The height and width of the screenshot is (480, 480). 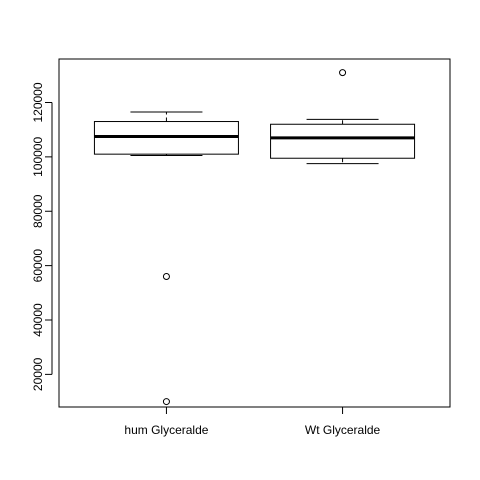 What do you see at coordinates (38, 102) in the screenshot?
I see `y-tick-label: 120000` at bounding box center [38, 102].